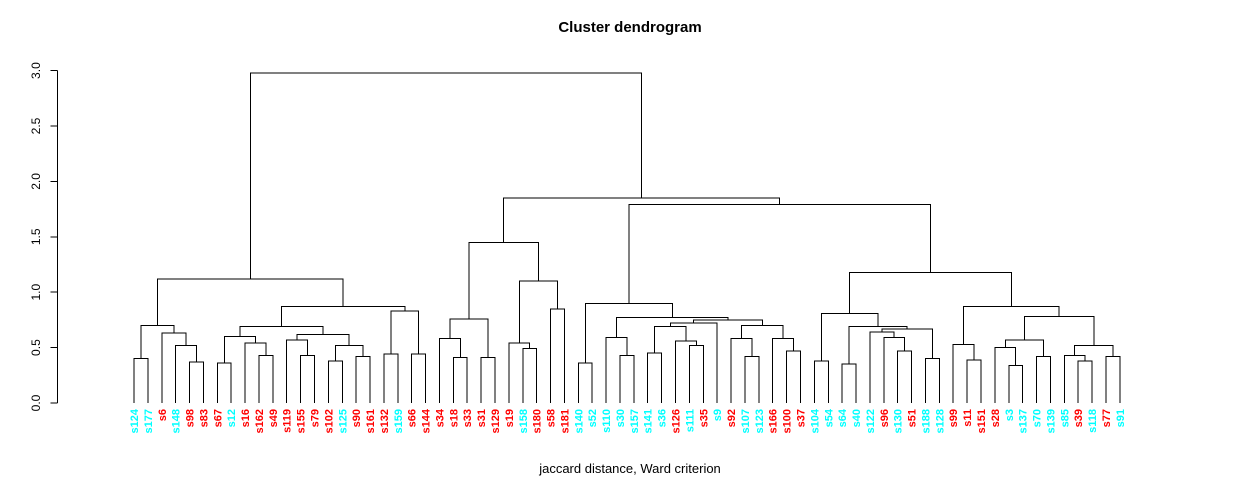 Image resolution: width=1238 pixels, height=500 pixels. Describe the element at coordinates (1024, 421) in the screenshot. I see `leaf-label: s137` at that location.